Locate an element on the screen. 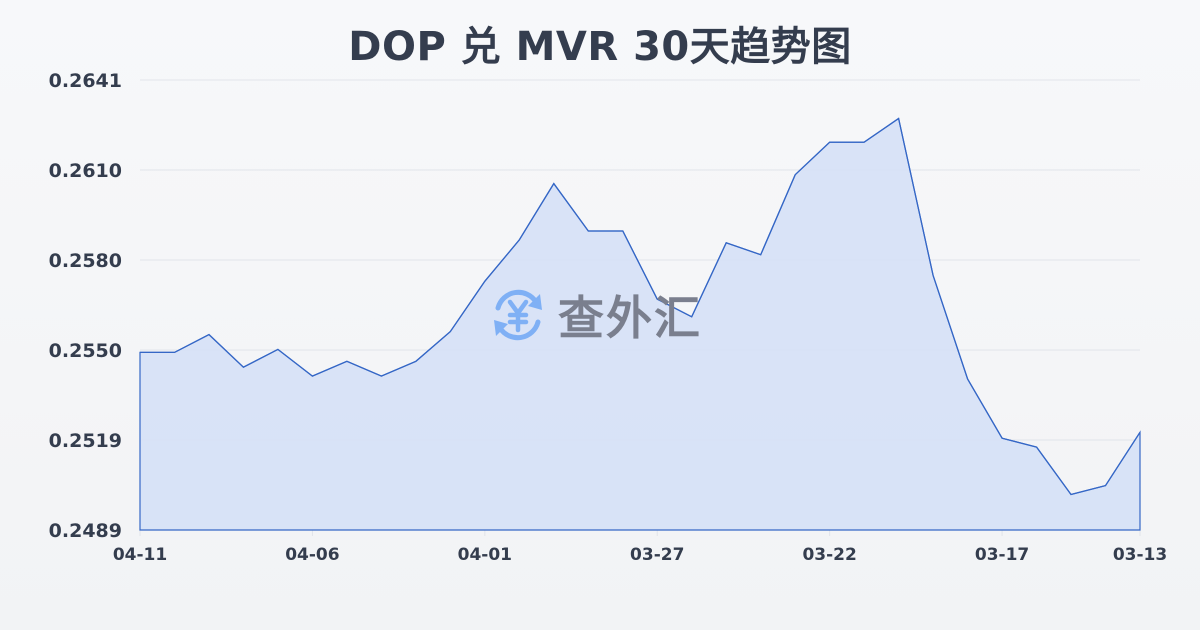 This screenshot has width=1200, height=630. x-tick-label: 04-01 is located at coordinates (485, 555).